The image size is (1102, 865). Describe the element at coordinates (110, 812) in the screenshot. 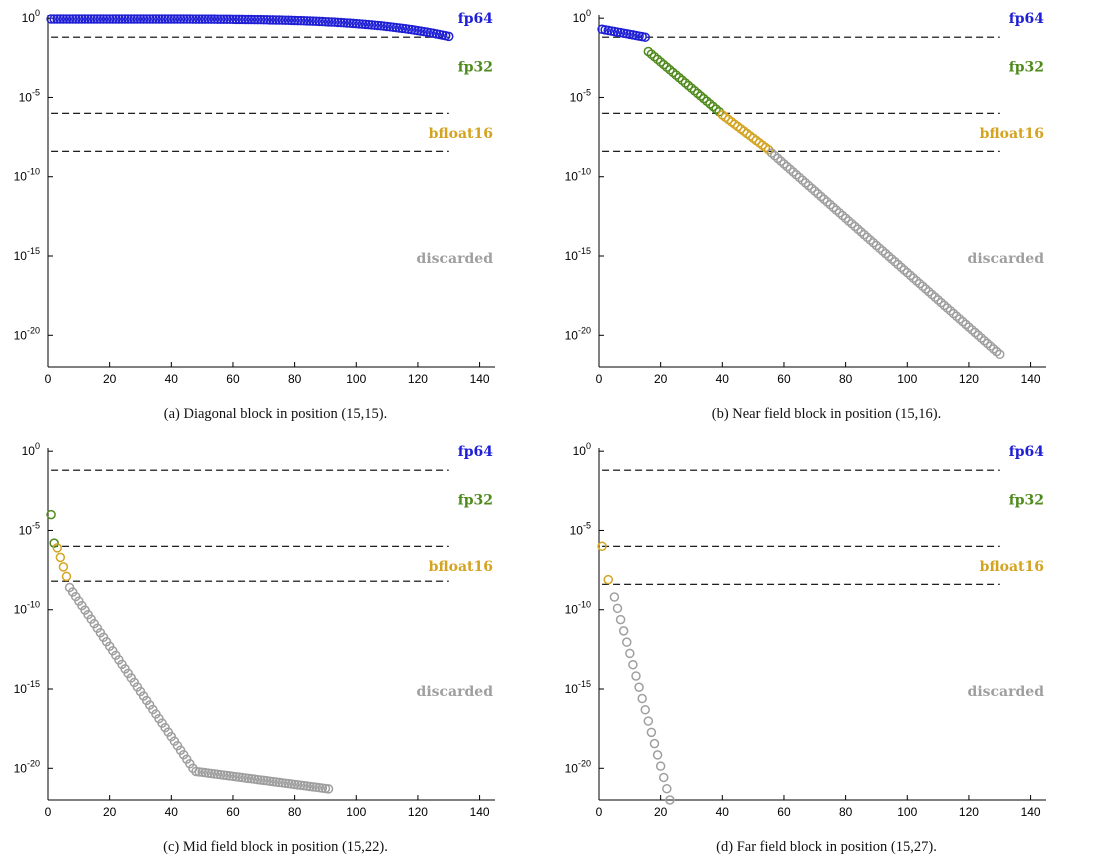

I see `x-tick-label: 20` at that location.